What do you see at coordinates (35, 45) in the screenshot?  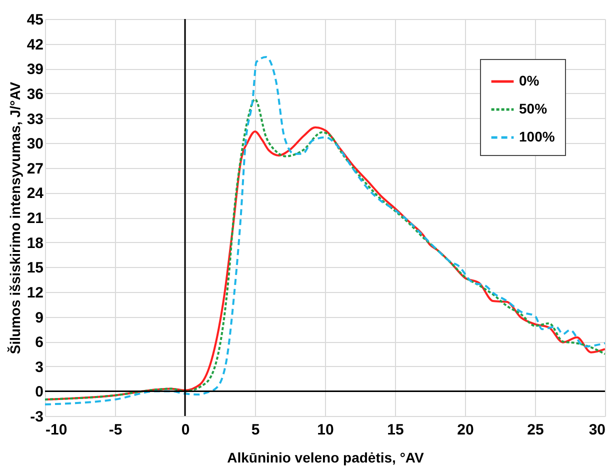 I see `y-tick-label: 42` at bounding box center [35, 45].